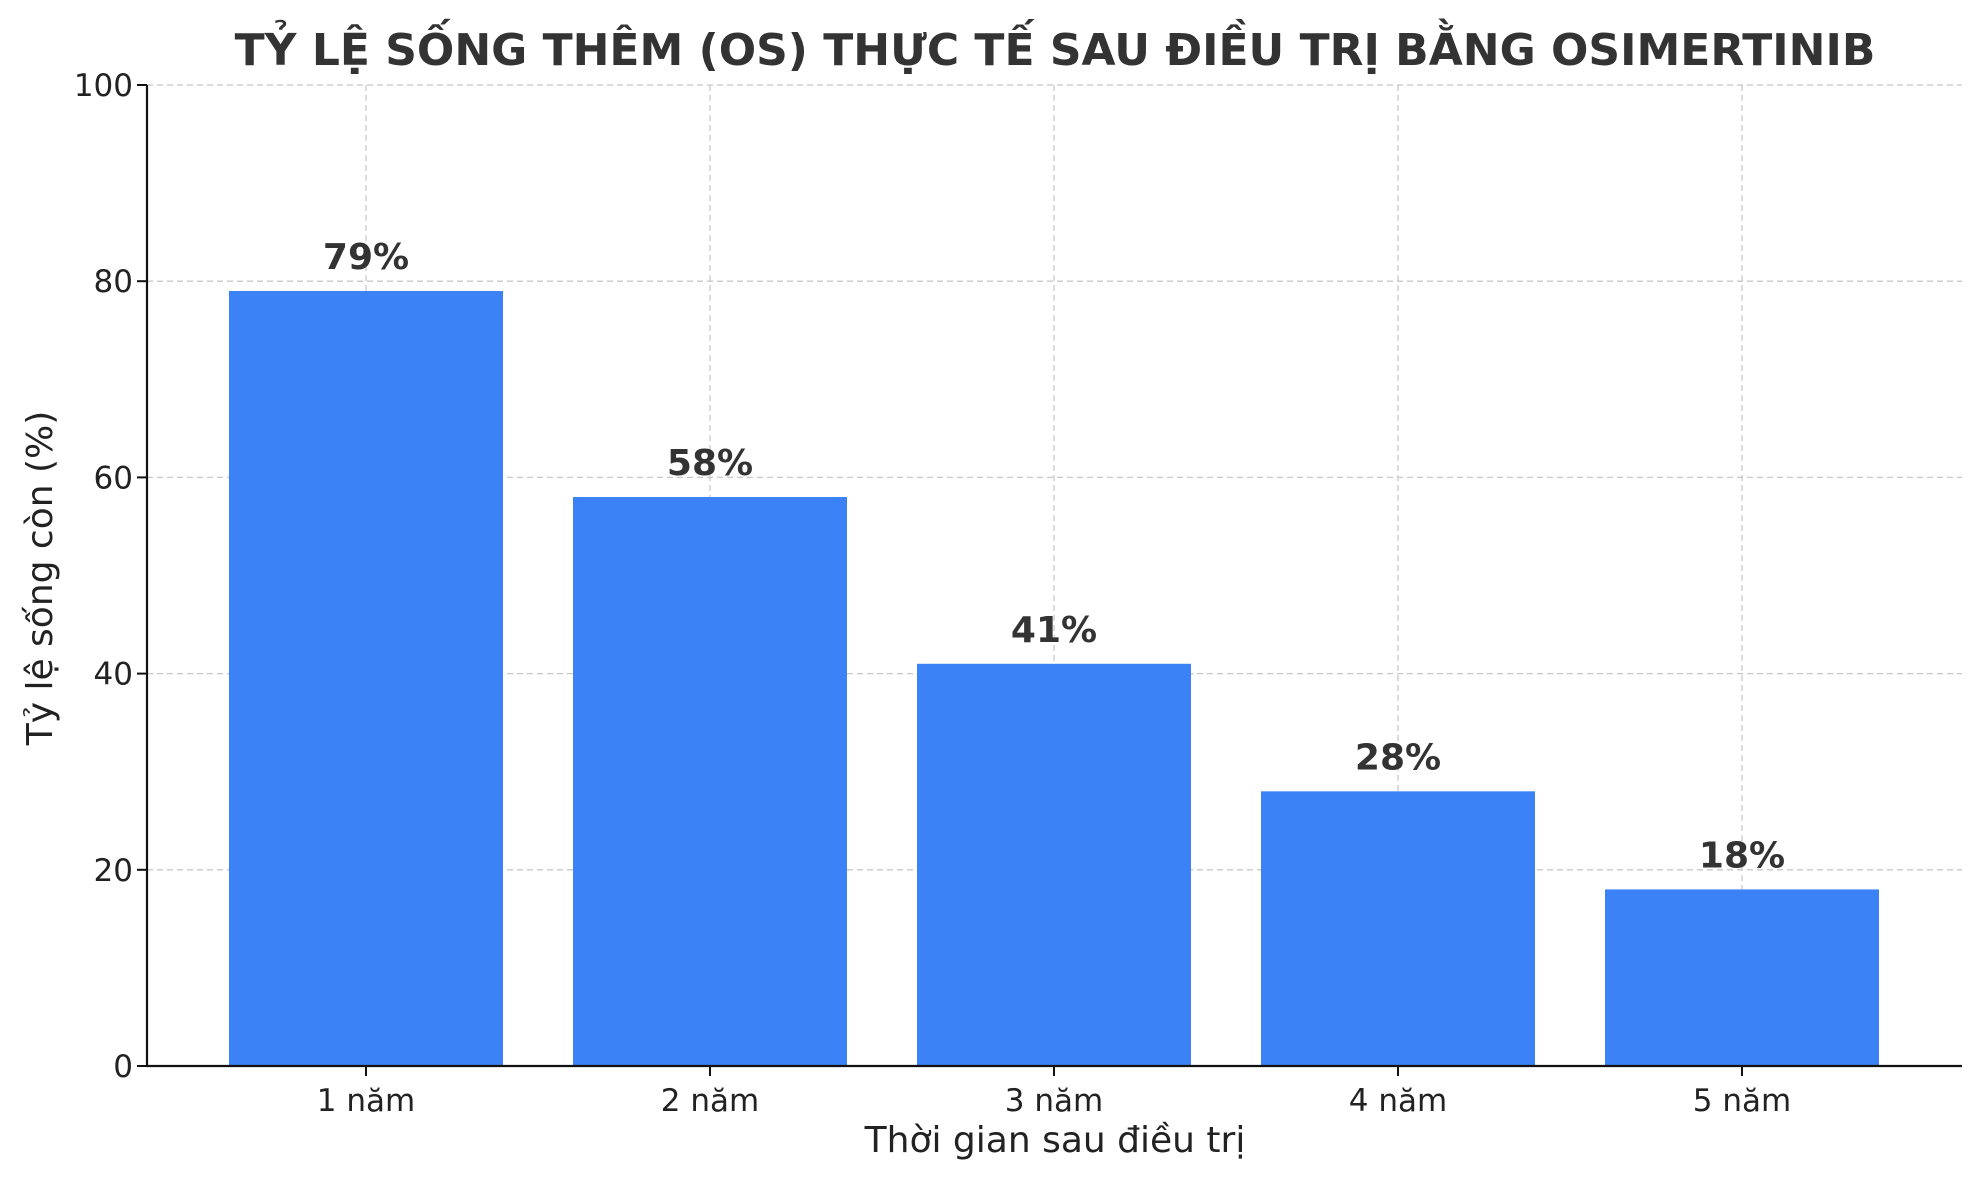  Describe the element at coordinates (1054, 1101) in the screenshot. I see `x-tick-label: 3 năm` at that location.